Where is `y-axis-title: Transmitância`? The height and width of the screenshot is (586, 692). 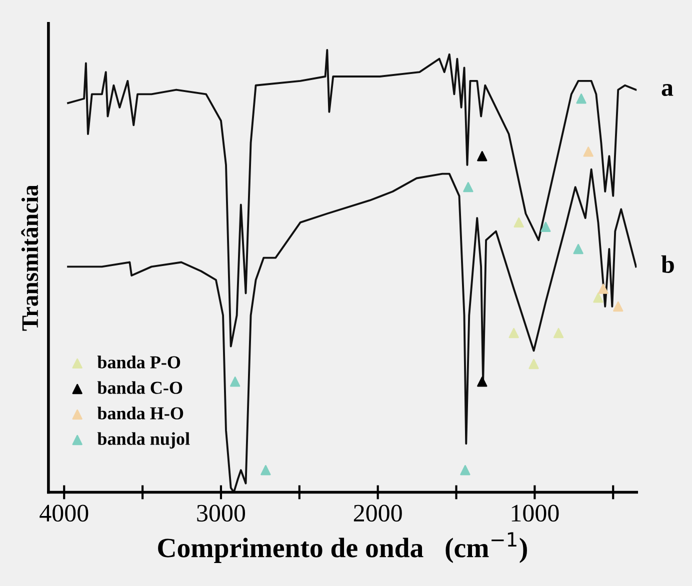 y-axis-title: Transmitância is located at coordinates (29, 257).